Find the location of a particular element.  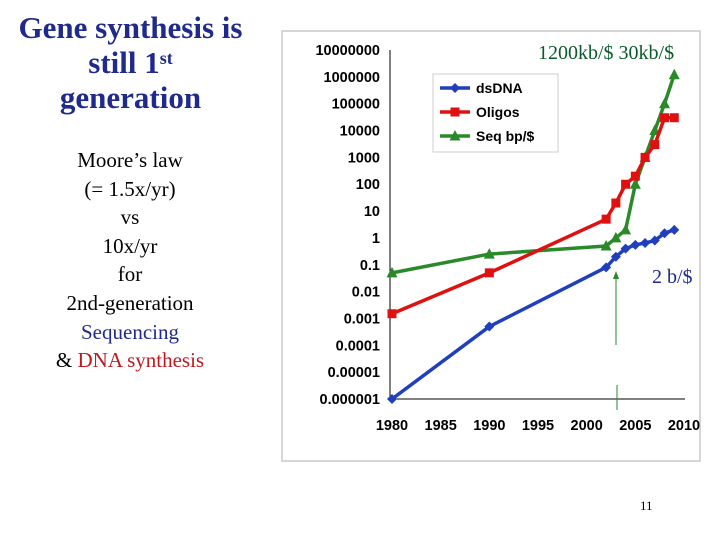

body-line-3: vs is located at coordinates (130, 217).